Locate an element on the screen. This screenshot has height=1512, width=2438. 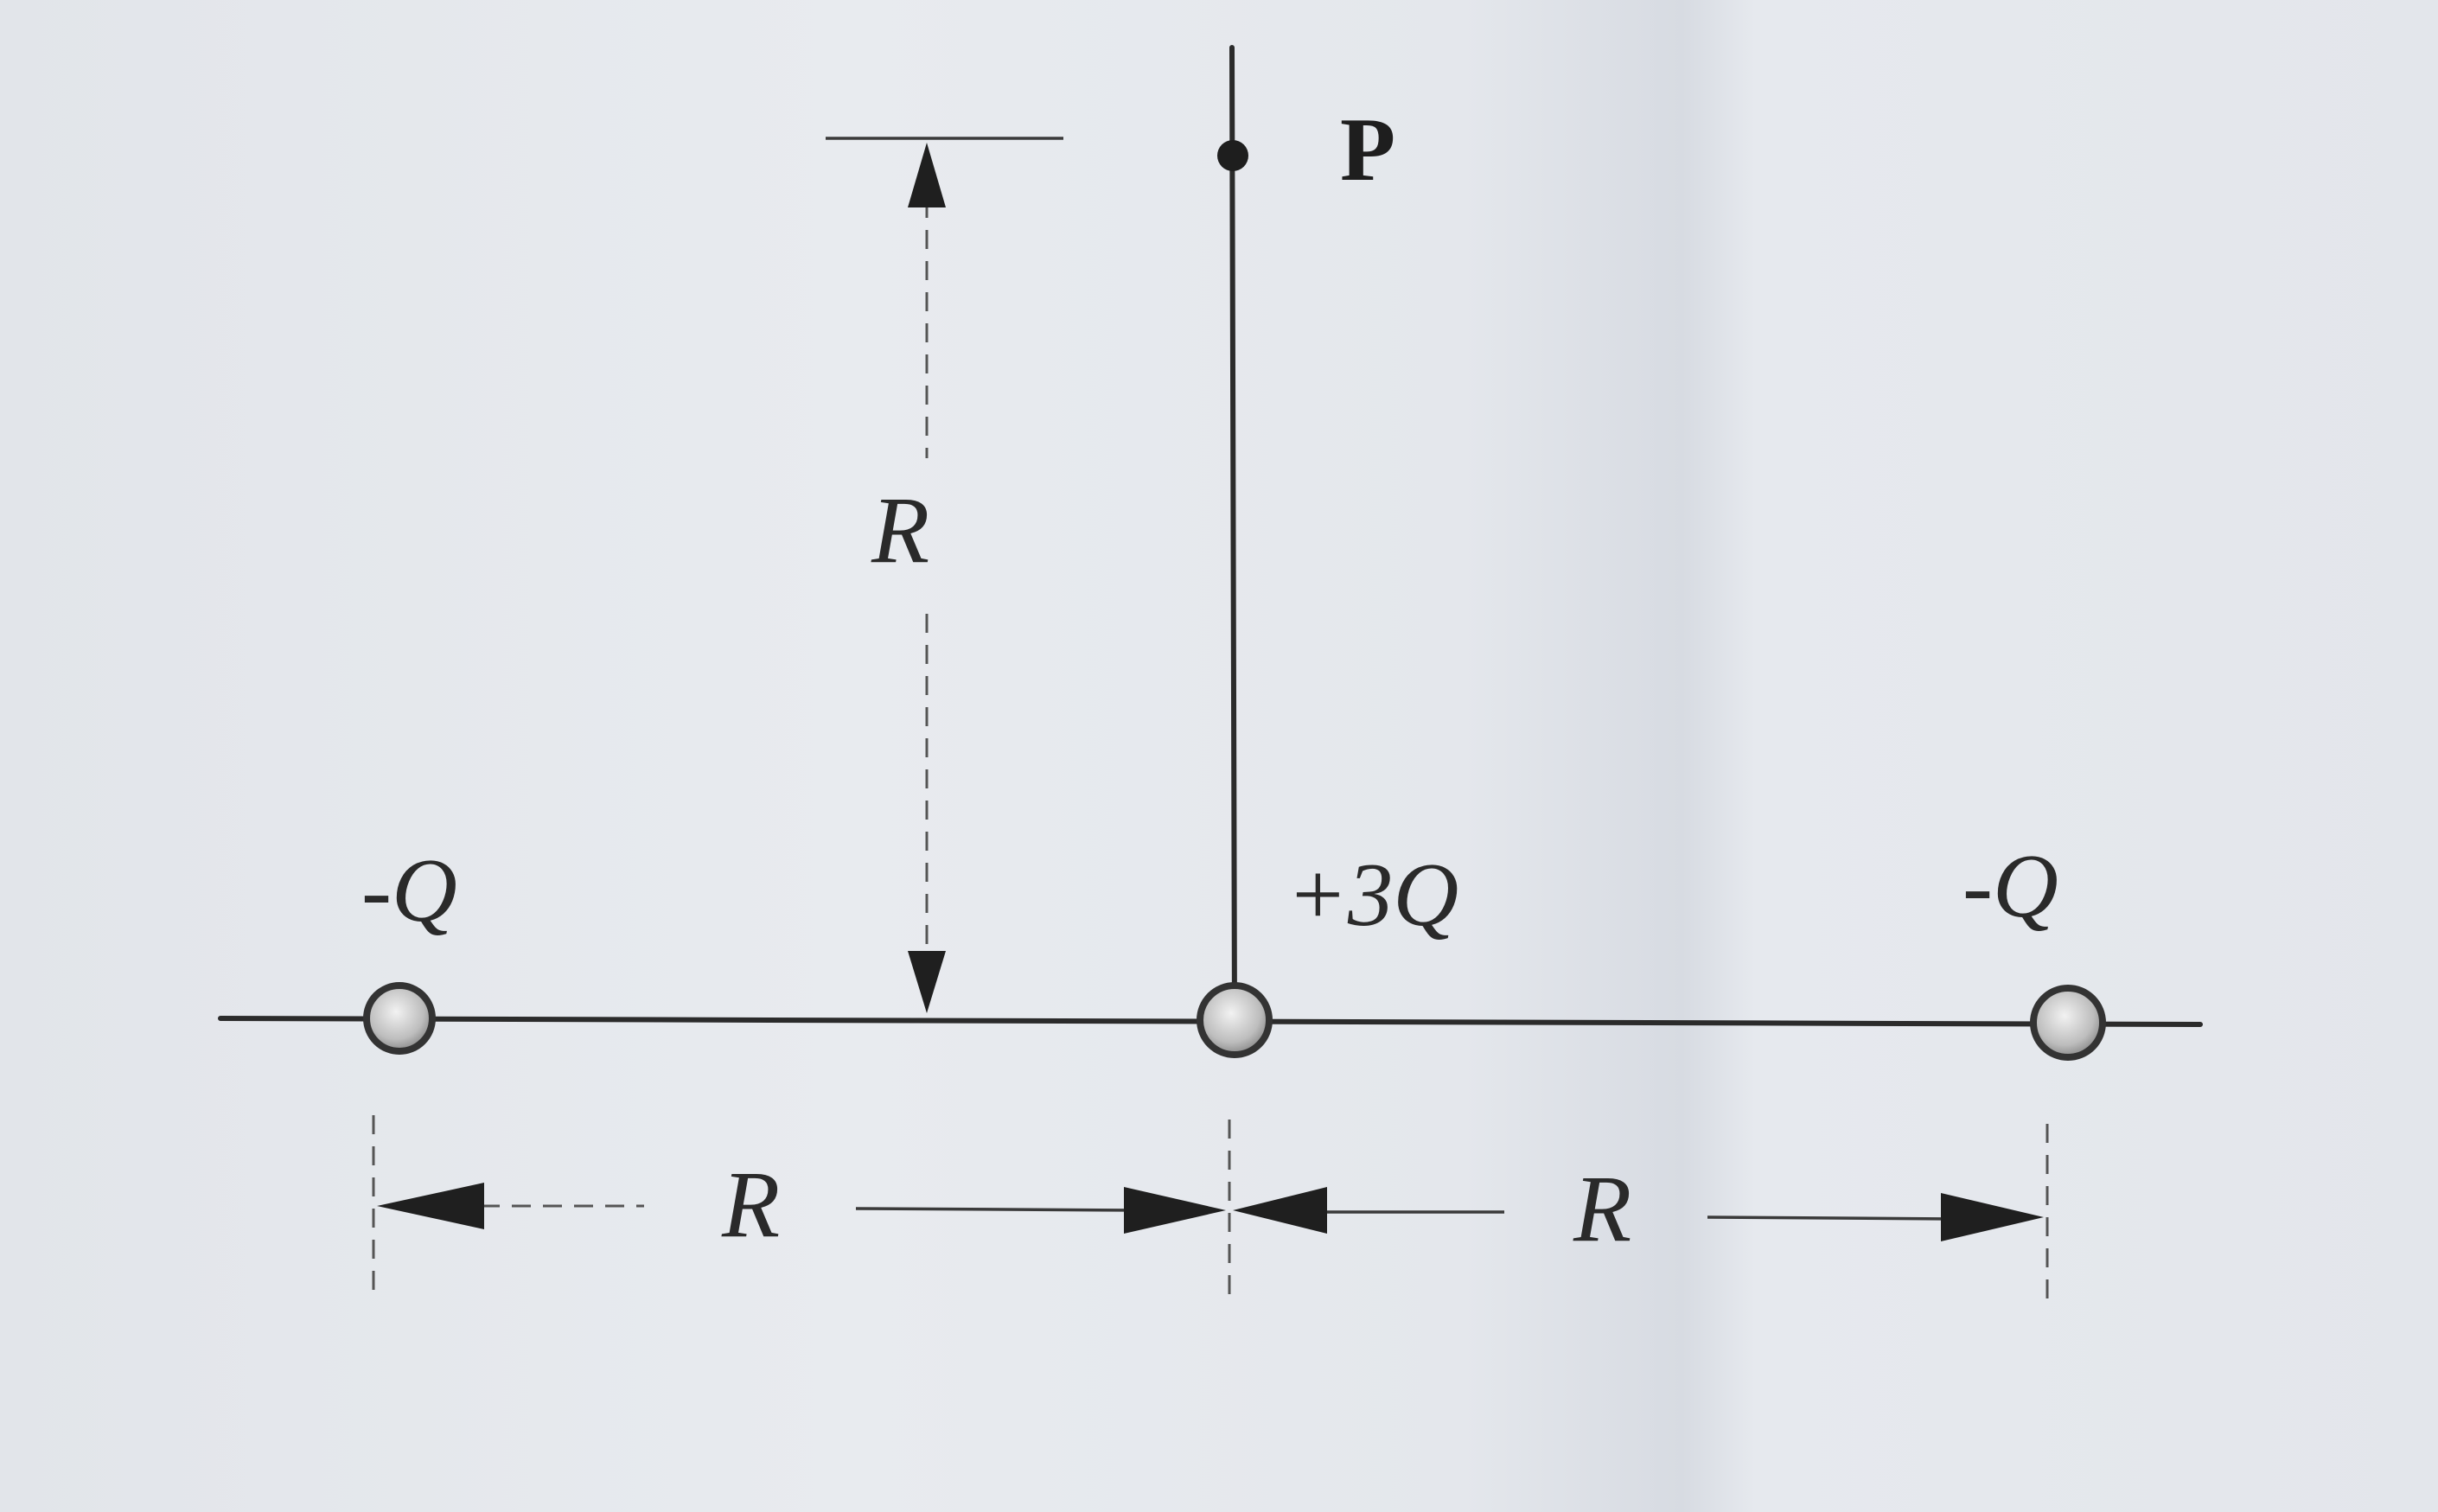
left-charge is located at coordinates (399, 1019).